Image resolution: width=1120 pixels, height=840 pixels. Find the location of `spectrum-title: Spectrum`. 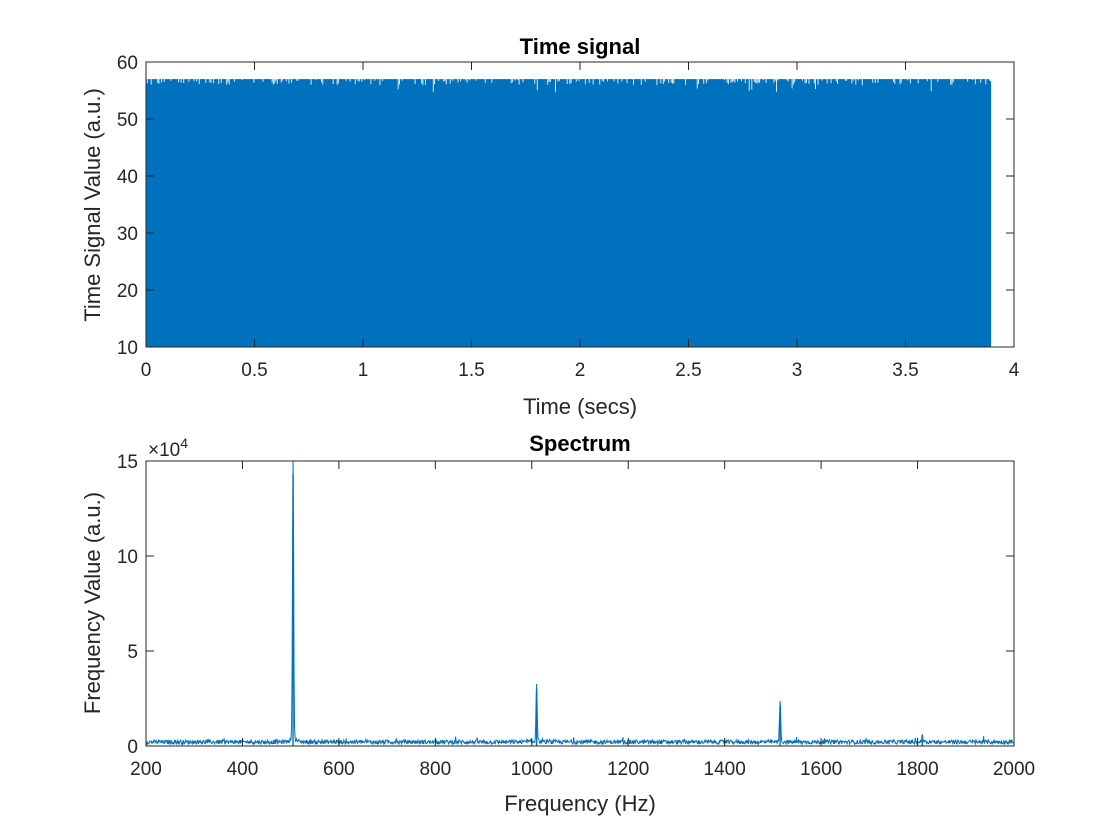

spectrum-title: Spectrum is located at coordinates (579, 443).